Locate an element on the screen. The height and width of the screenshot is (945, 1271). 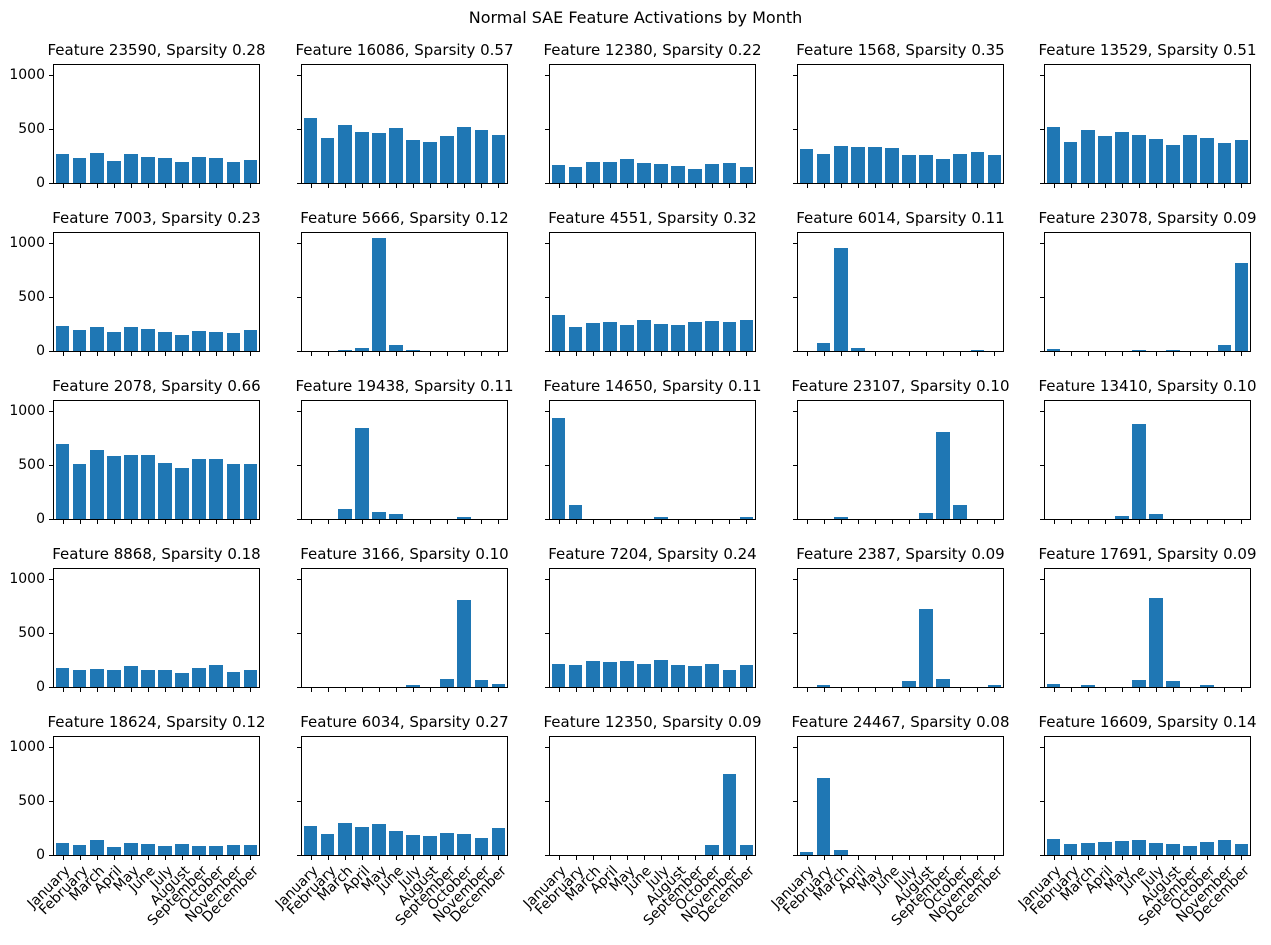
bar-december is located at coordinates (250, 340).